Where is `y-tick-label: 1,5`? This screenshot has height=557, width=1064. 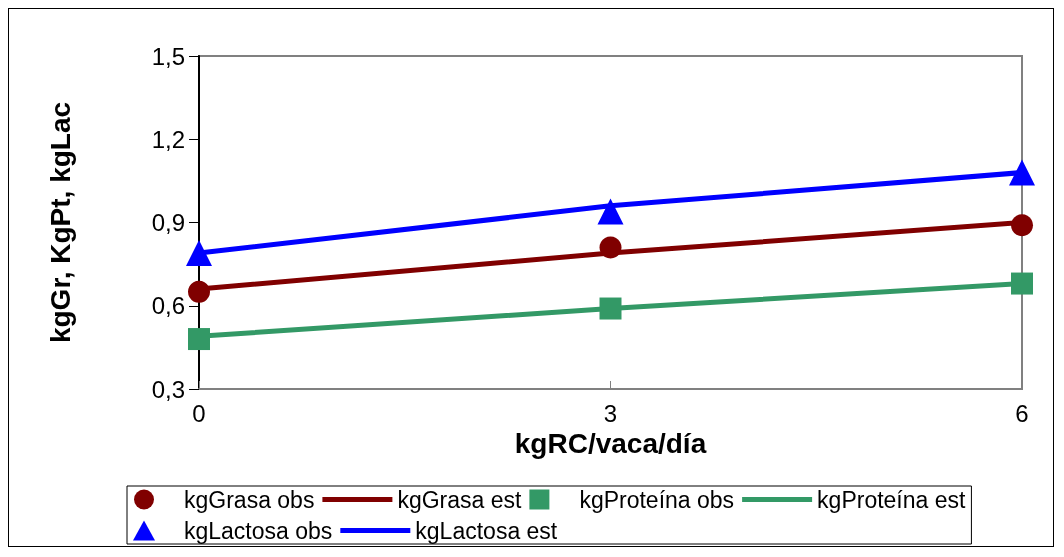
y-tick-label: 1,5 is located at coordinates (168, 56).